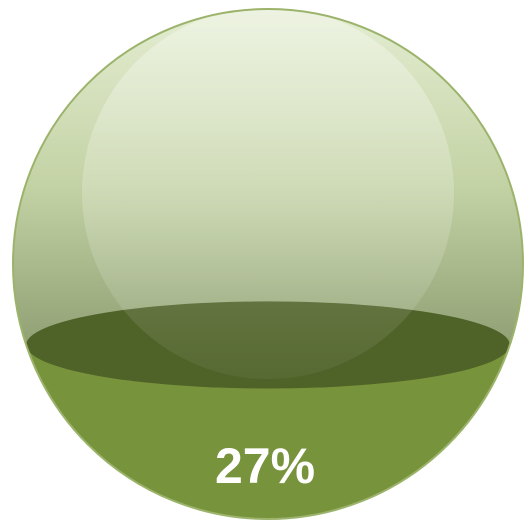 The height and width of the screenshot is (523, 524). Describe the element at coordinates (265, 466) in the screenshot. I see `value-label: 27%` at that location.